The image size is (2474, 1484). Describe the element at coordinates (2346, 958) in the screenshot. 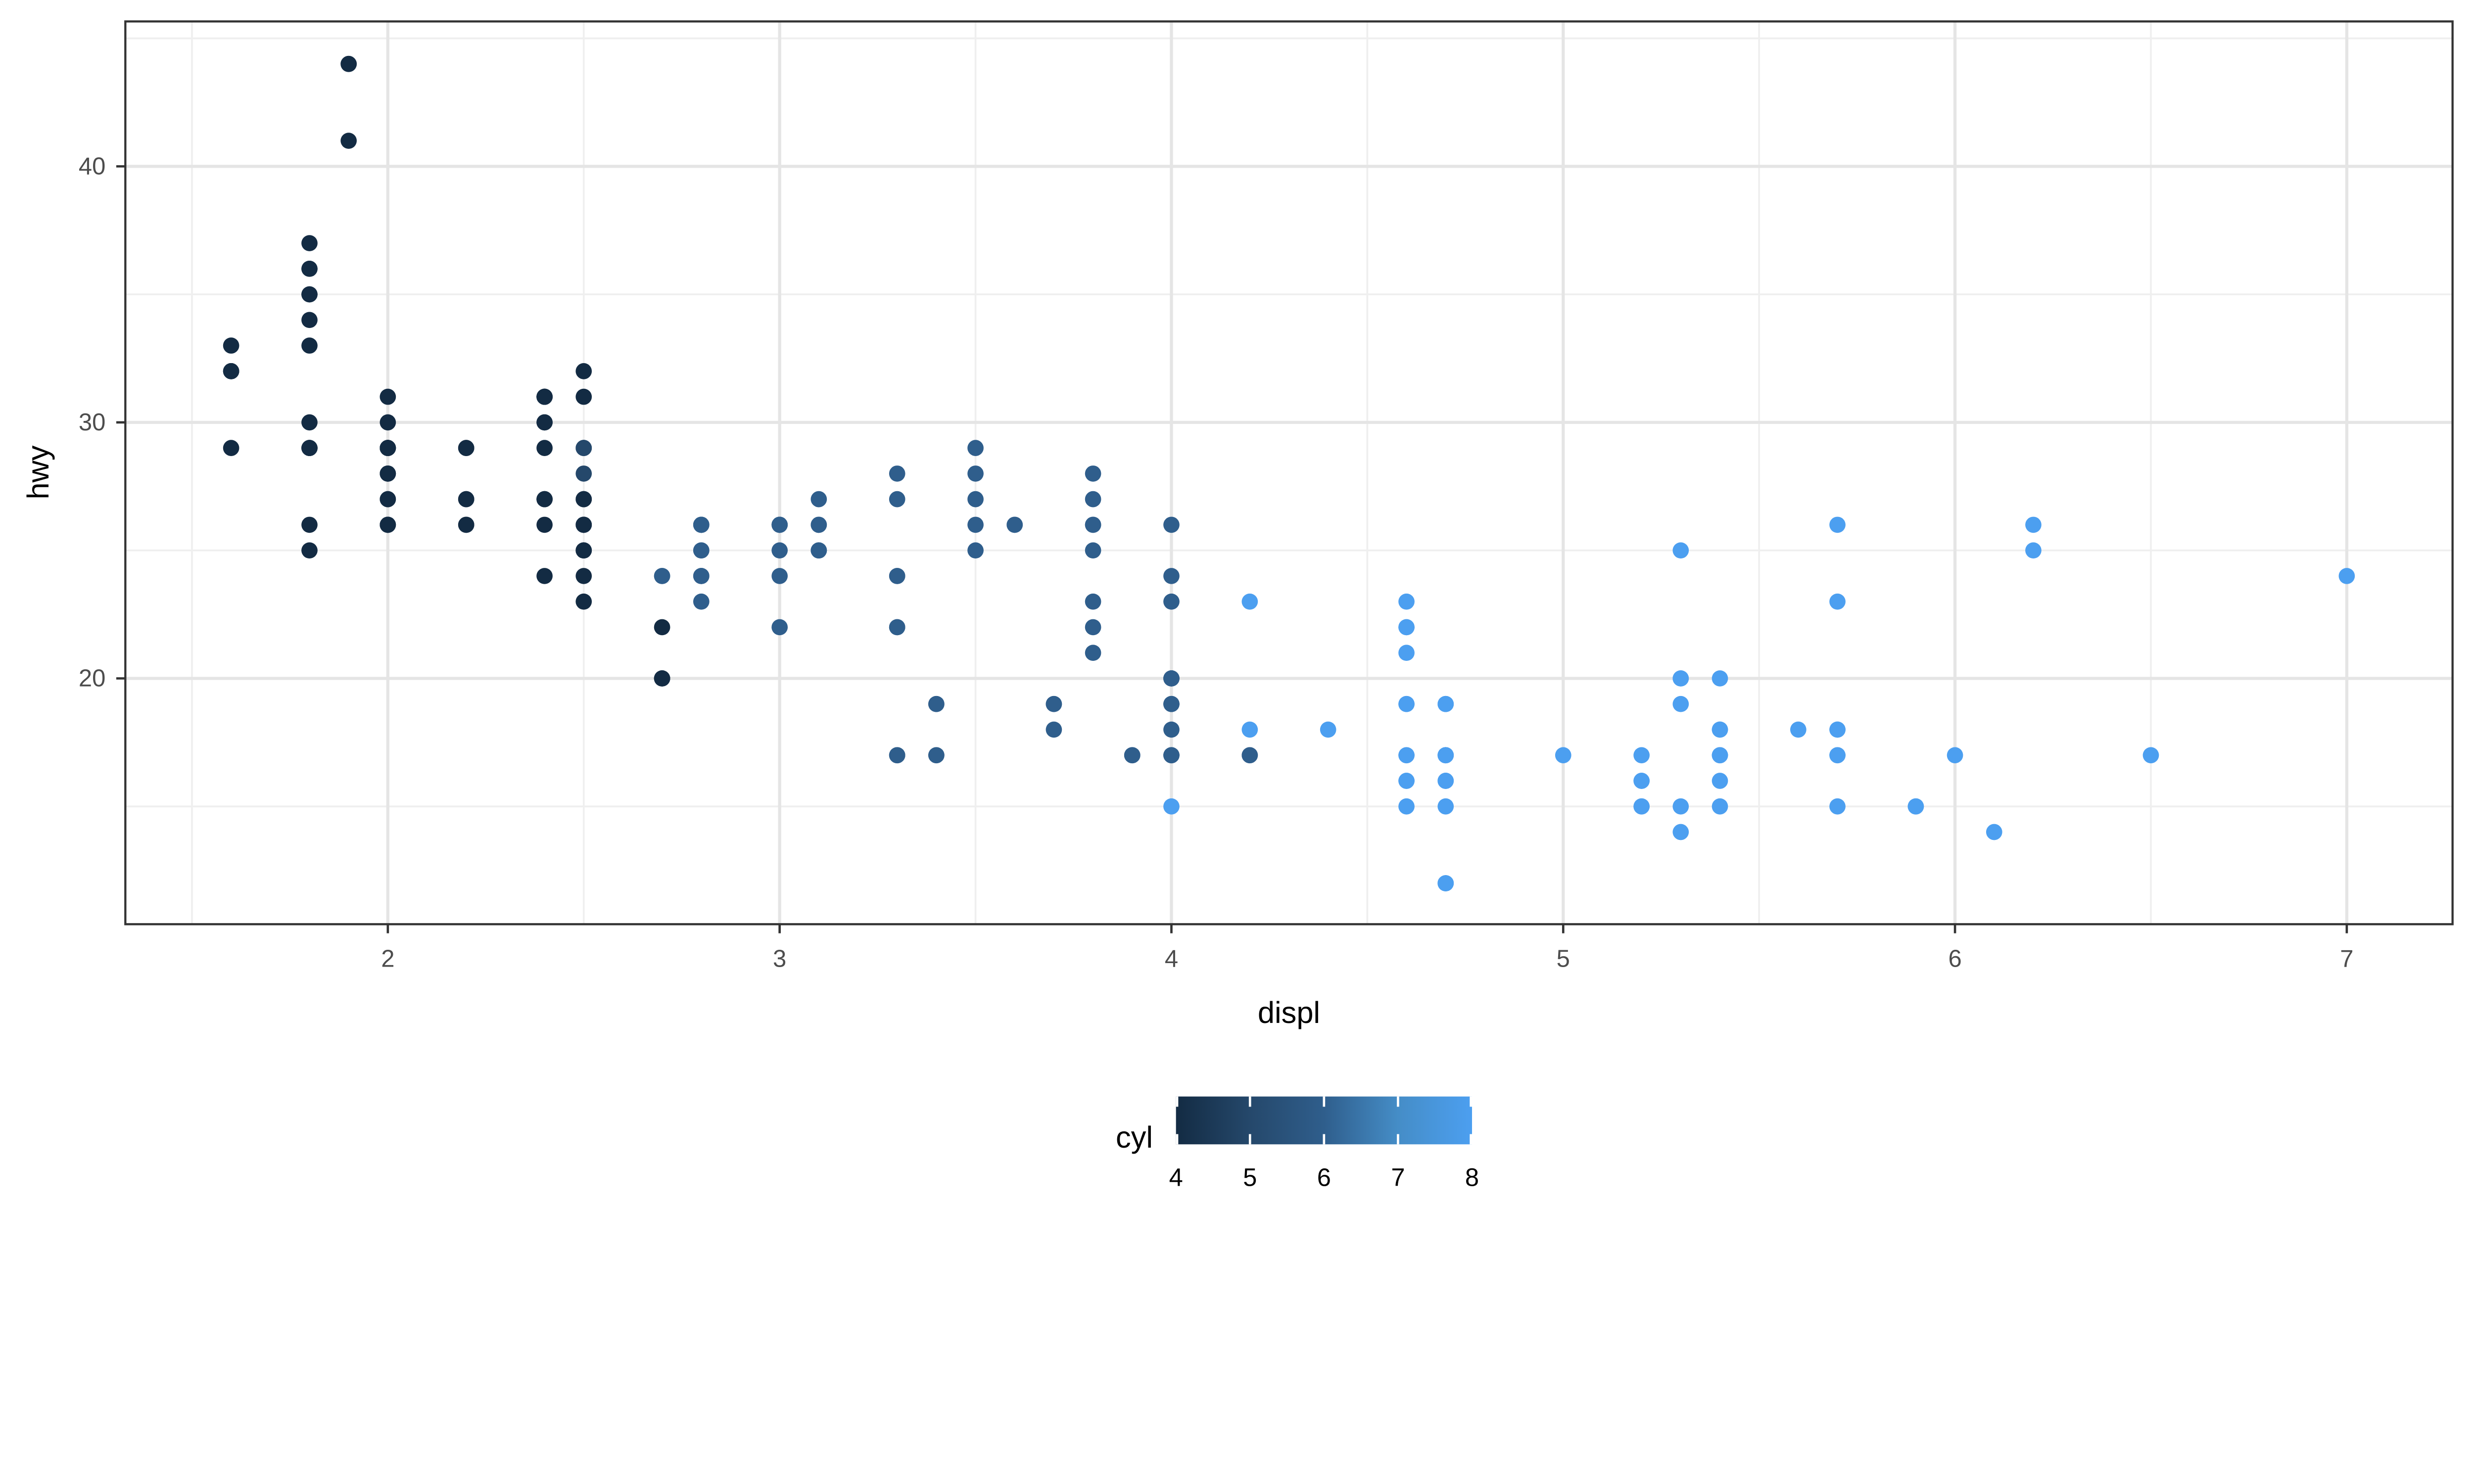

I see `x-tick-label: 7` at that location.